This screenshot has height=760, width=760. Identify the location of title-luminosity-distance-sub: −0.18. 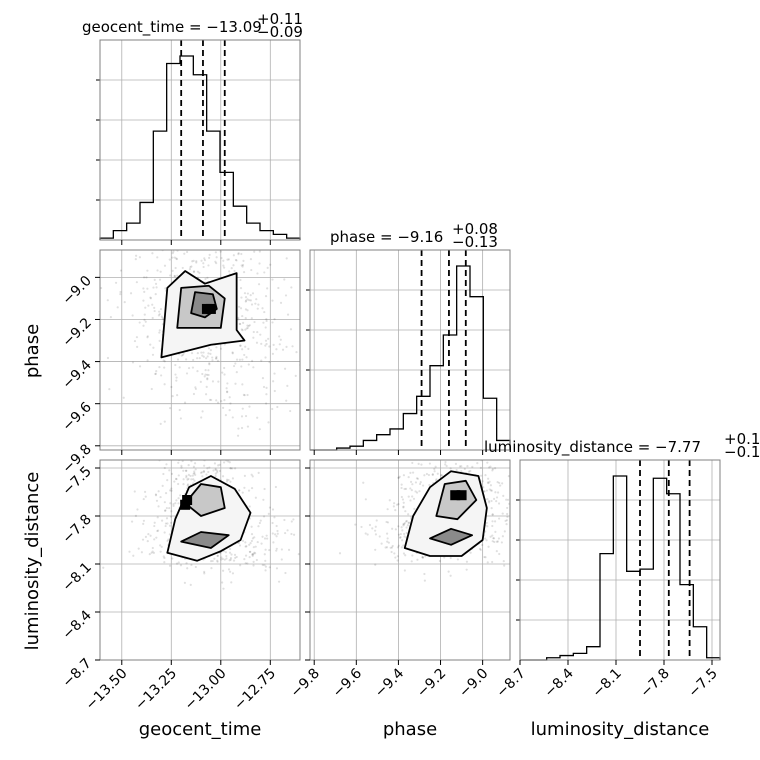
(742, 452).